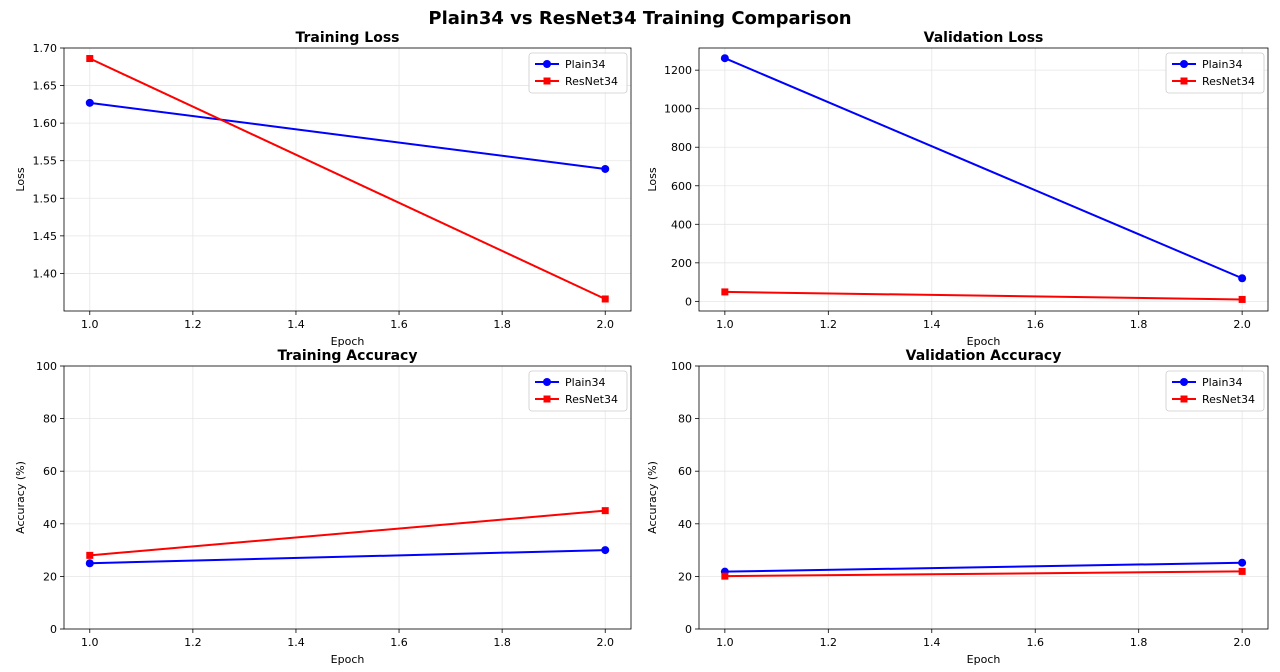 The image size is (1280, 672). I want to click on y-tick-label: 1.55, so click(45, 161).